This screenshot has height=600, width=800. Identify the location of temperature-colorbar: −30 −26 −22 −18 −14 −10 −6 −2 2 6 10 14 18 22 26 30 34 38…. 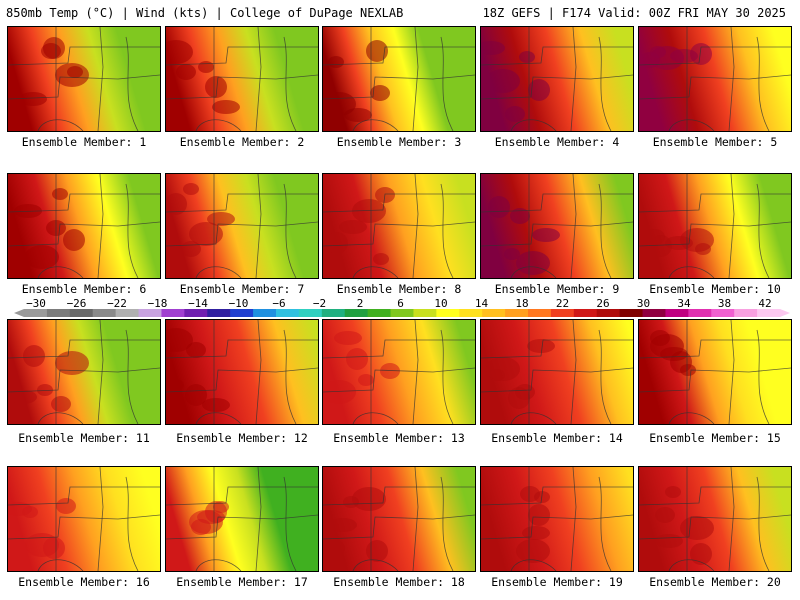
(402, 307).